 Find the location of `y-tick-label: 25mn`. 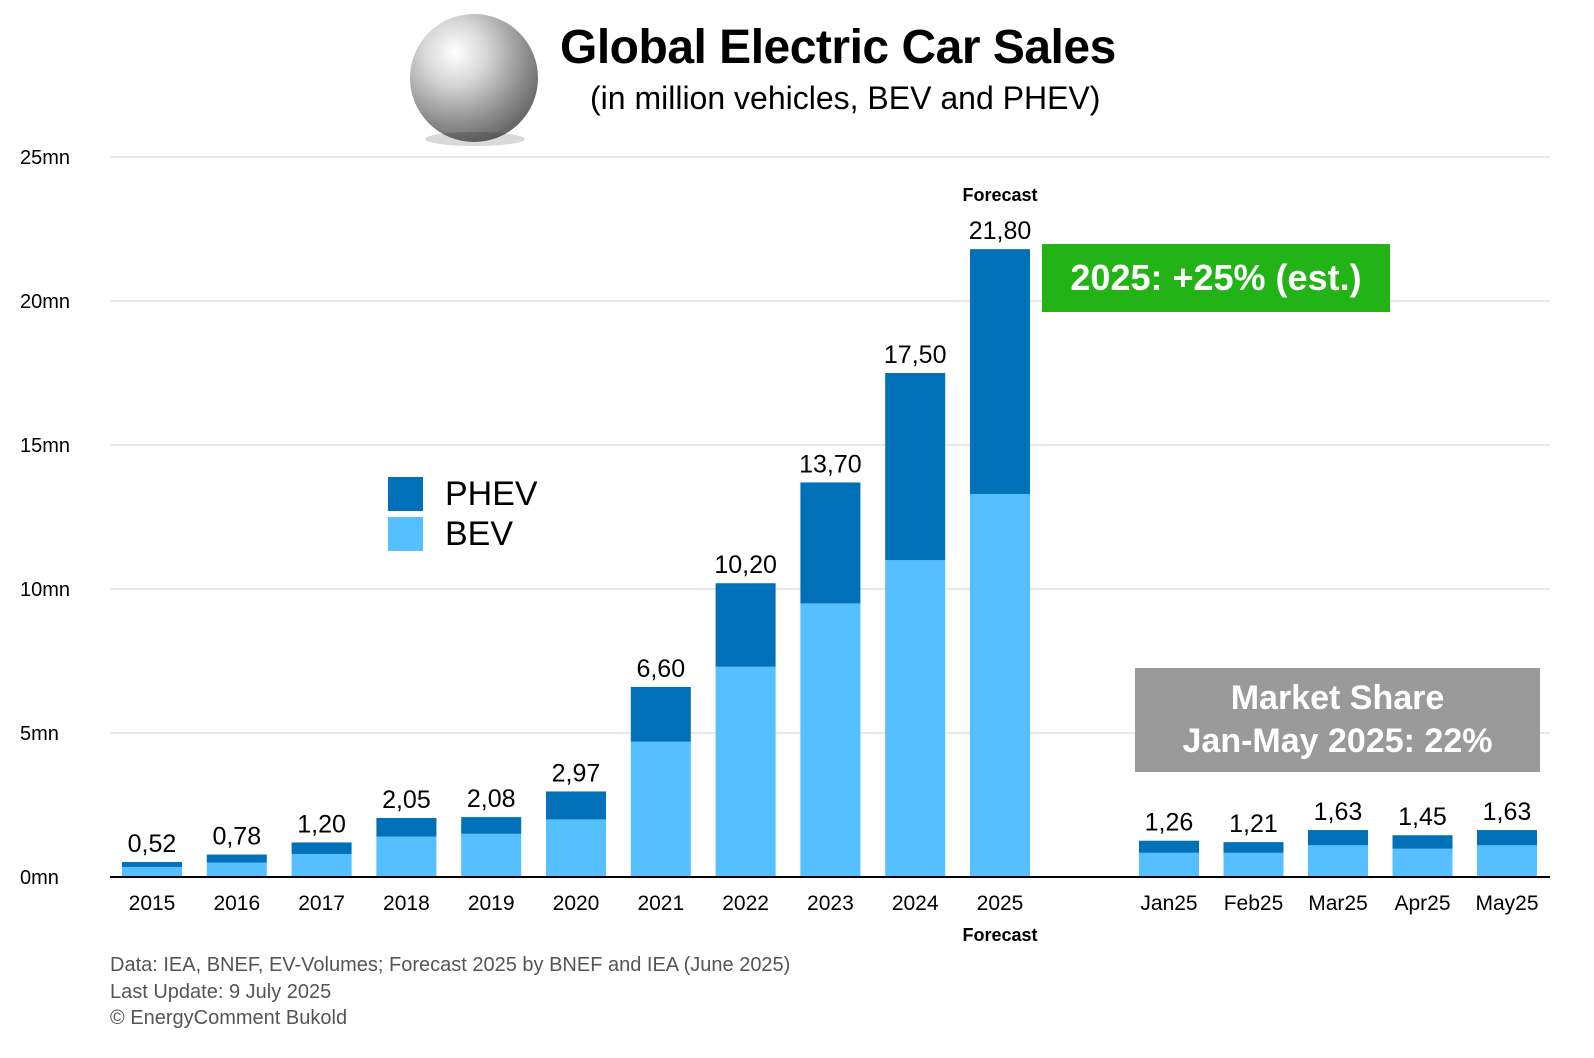

y-tick-label: 25mn is located at coordinates (45, 158).